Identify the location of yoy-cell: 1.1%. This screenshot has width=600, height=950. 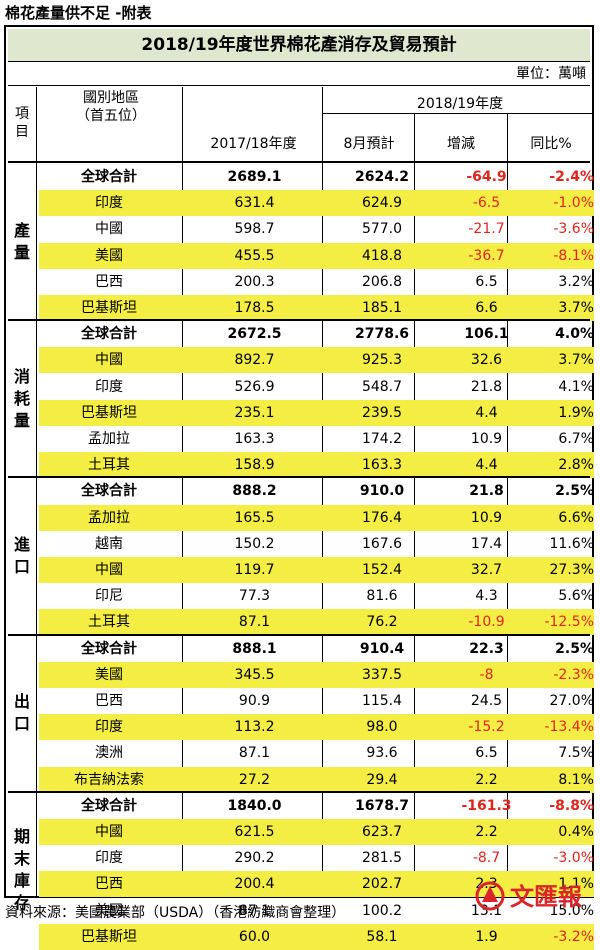
(576, 884).